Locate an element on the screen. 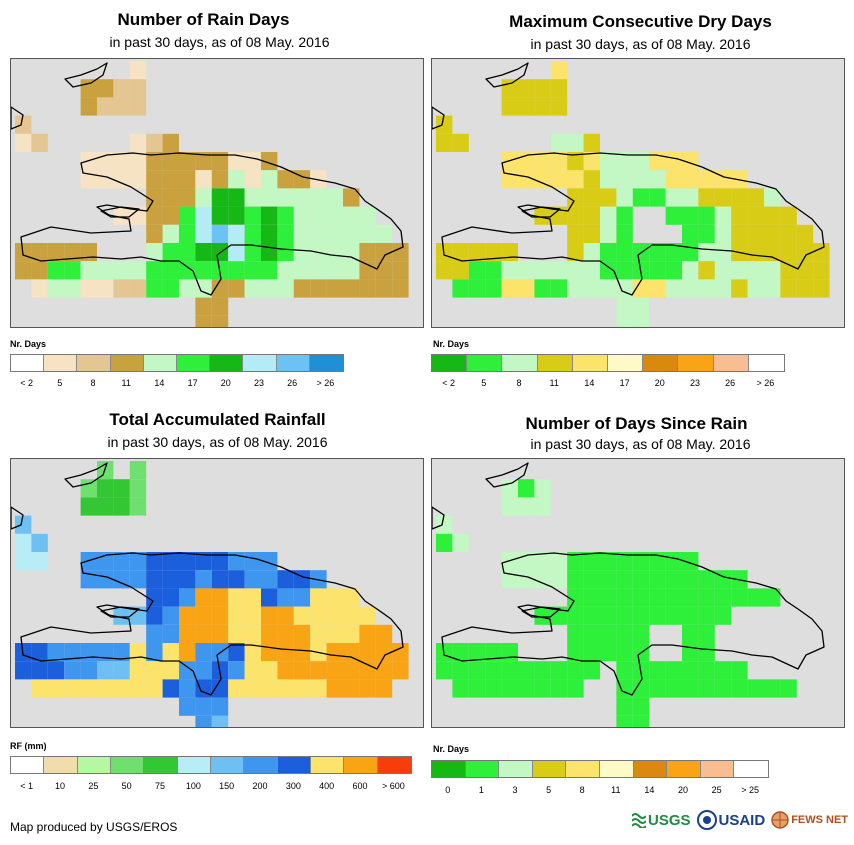  fewsnet-logo: FEWS NET is located at coordinates (809, 820).